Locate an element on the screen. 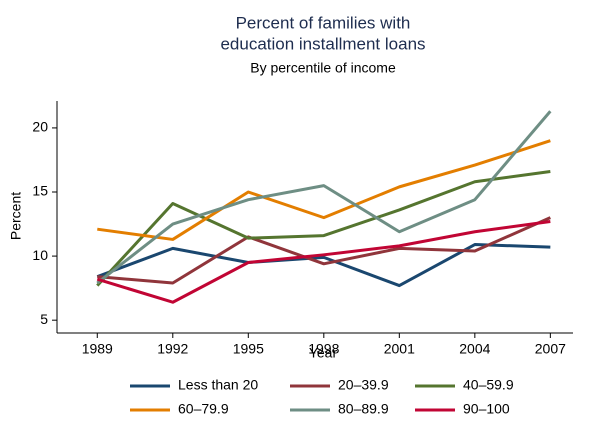  y-tick-label: 20 is located at coordinates (40, 127).